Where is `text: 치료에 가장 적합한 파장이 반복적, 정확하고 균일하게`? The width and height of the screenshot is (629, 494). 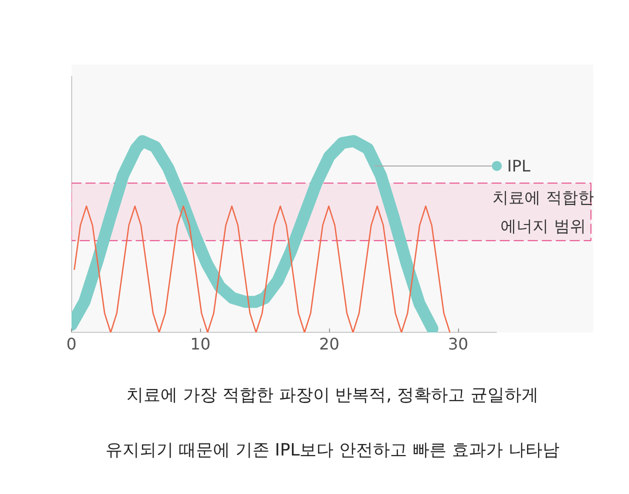 text: 치료에 가장 적합한 파장이 반복적, 정확하고 균일하게 is located at coordinates (332, 396).